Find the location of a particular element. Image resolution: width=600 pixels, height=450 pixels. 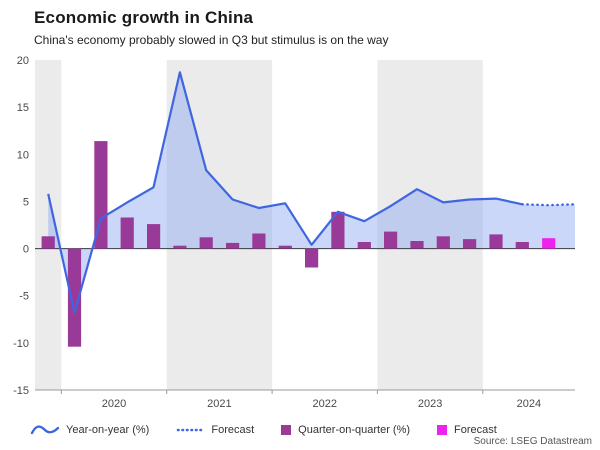

legend-item-line-forecast: Forecast is located at coordinates (214, 430).